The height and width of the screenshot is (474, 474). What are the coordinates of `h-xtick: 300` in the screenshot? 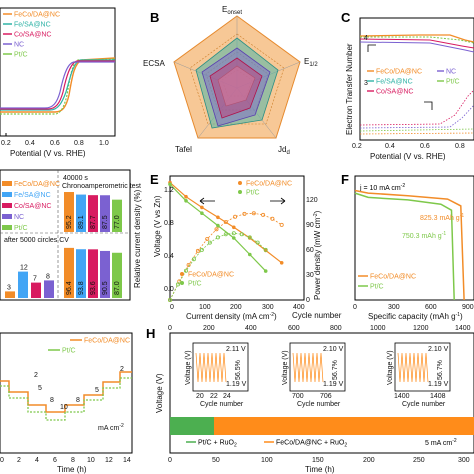 It's located at (464, 460).